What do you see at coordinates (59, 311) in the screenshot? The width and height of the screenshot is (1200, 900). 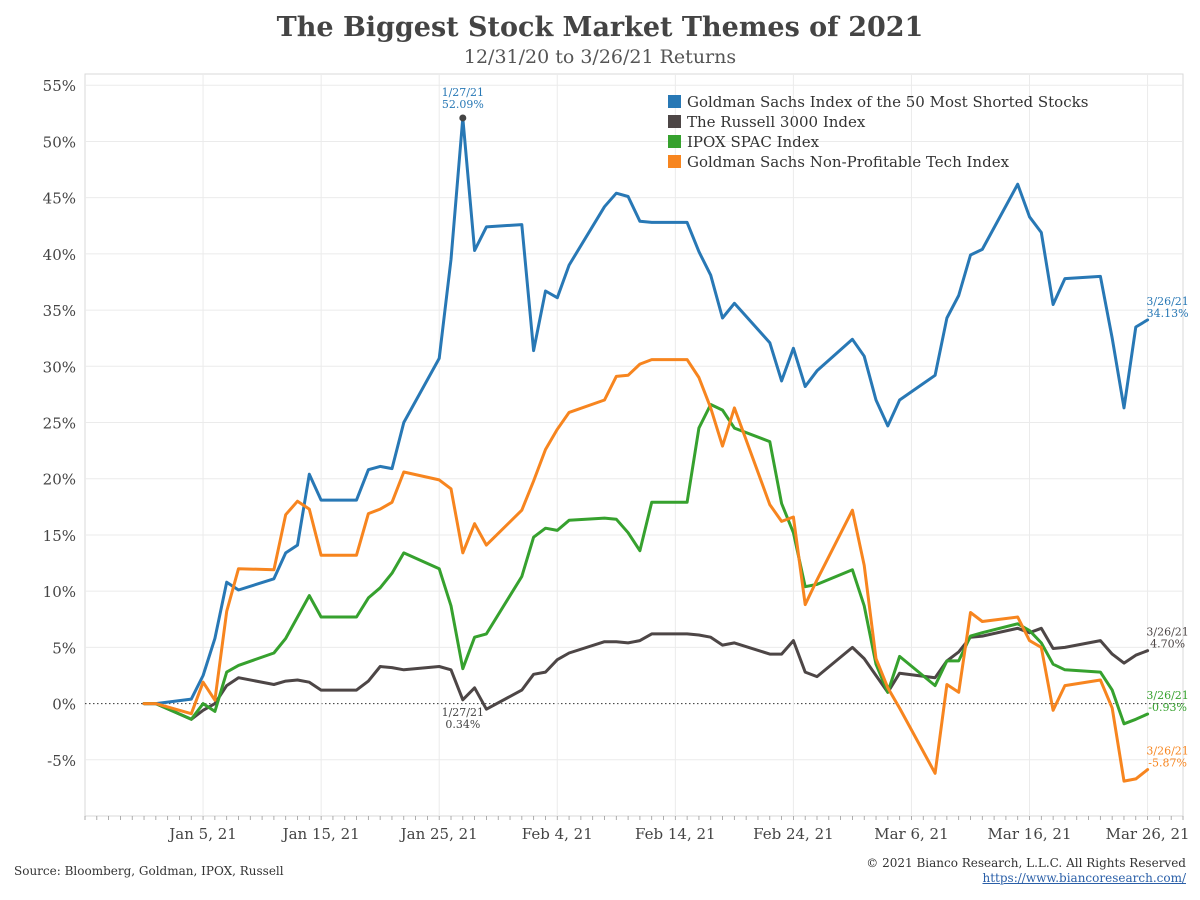 I see `y-tick-label: 35%` at bounding box center [59, 311].